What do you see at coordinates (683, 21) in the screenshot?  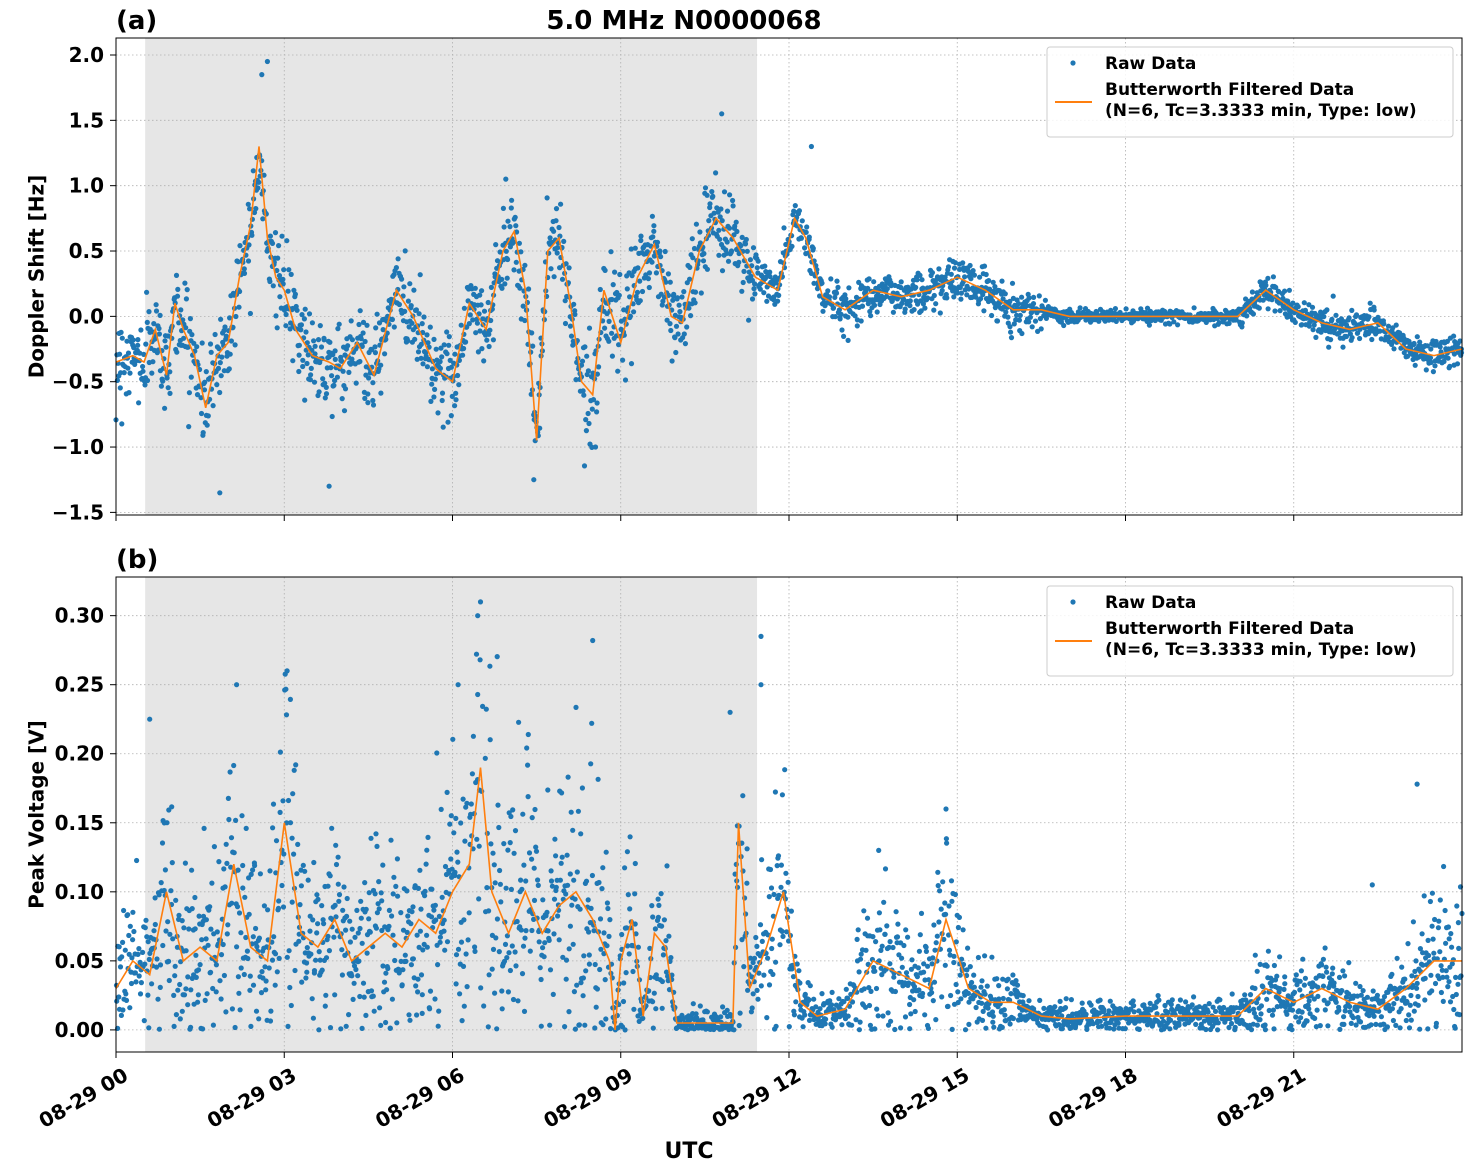 I see `chart-title: 5.0 MHz N0000068` at bounding box center [683, 21].